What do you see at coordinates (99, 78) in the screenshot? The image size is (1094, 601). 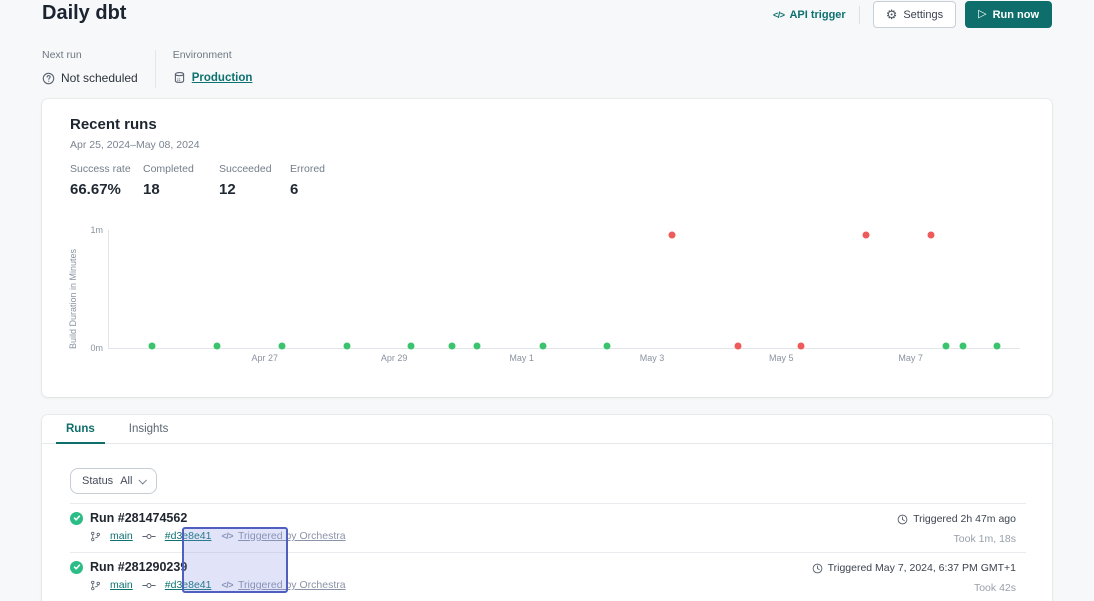 I see `next-run-text: Not scheduled` at bounding box center [99, 78].